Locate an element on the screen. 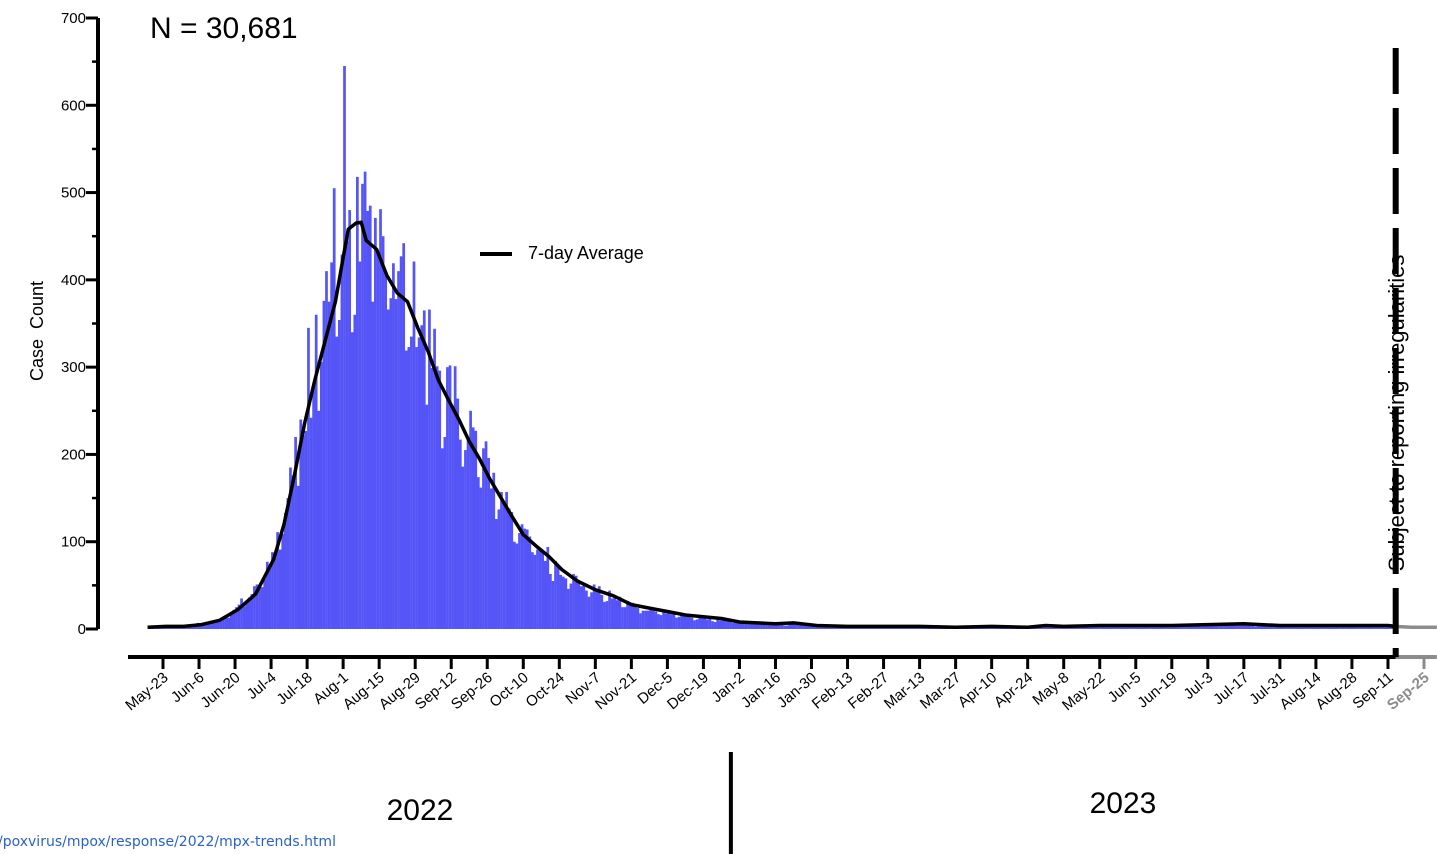 The height and width of the screenshot is (854, 1437). x-tick-label: Jul-4 is located at coordinates (262, 686).